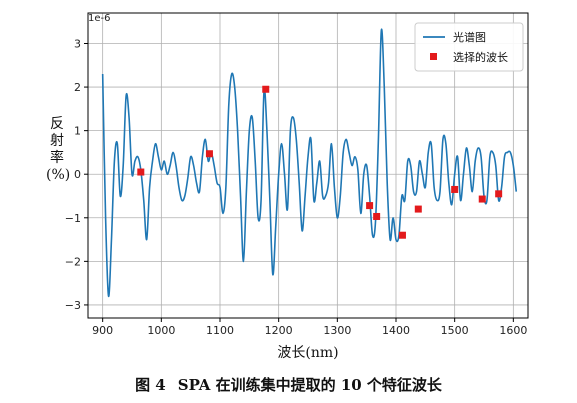  I want to click on y-tick-label: 3, so click(77, 44).